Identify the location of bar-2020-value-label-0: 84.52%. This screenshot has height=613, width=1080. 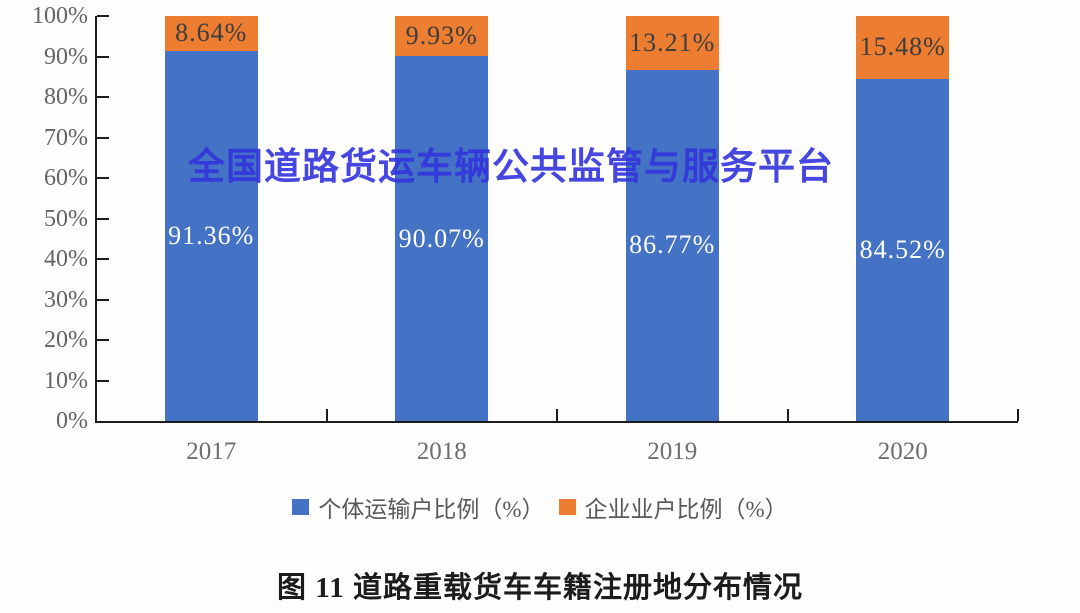
(902, 249).